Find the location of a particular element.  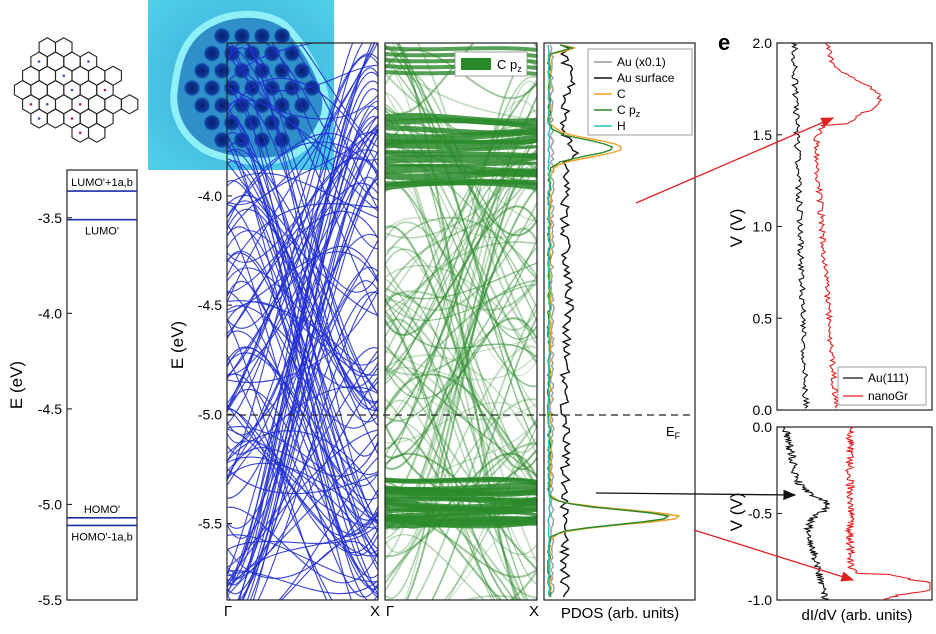

sts-bottom-axis-label: V (V) is located at coordinates (736, 512).